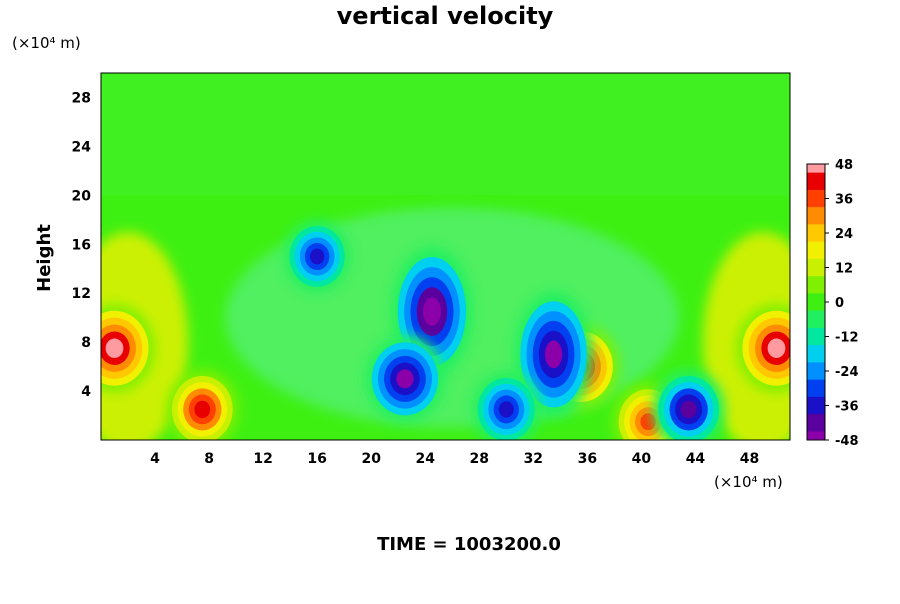  Describe the element at coordinates (587, 459) in the screenshot. I see `x-tick-label: 36` at that location.